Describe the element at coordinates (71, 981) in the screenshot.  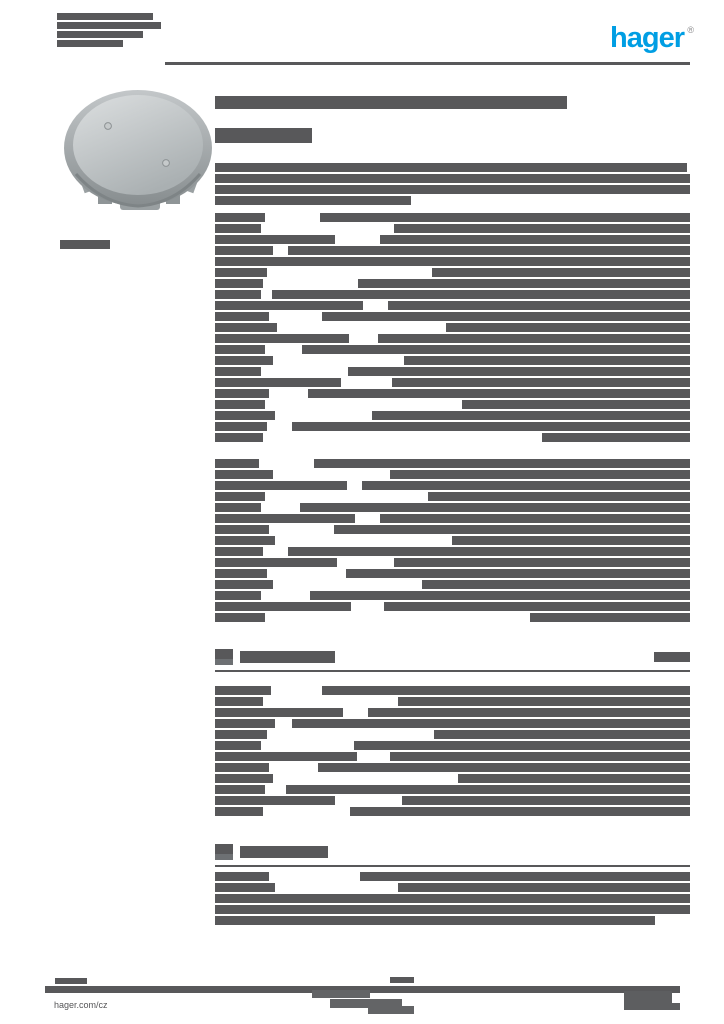
I see `footer-small-block-left` at that location.